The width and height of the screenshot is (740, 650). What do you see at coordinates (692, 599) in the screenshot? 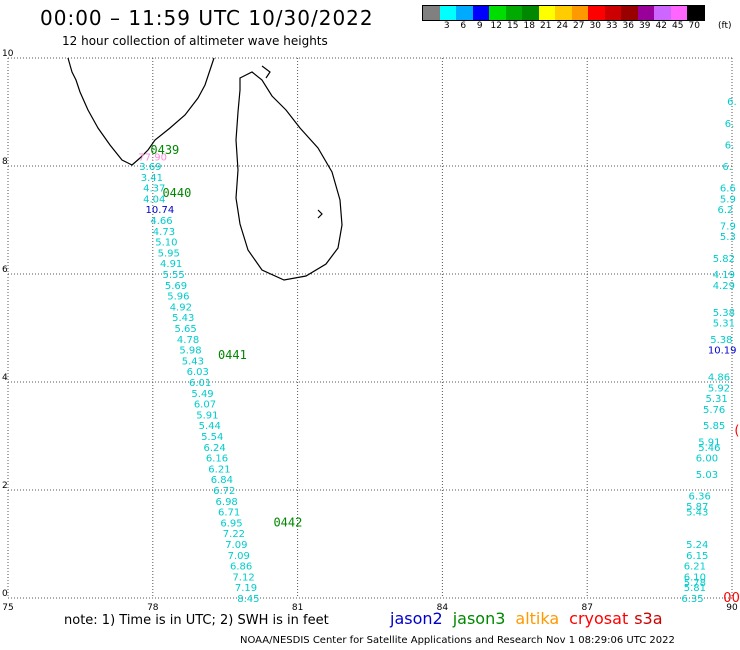
I see `swh-value: 6.35` at bounding box center [692, 599].